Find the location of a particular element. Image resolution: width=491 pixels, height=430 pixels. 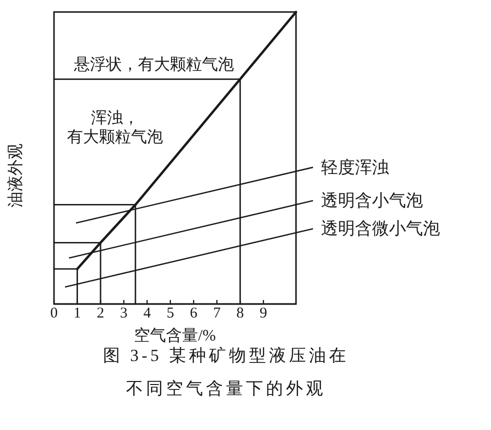

x-tick-label: 9 is located at coordinates (264, 314).